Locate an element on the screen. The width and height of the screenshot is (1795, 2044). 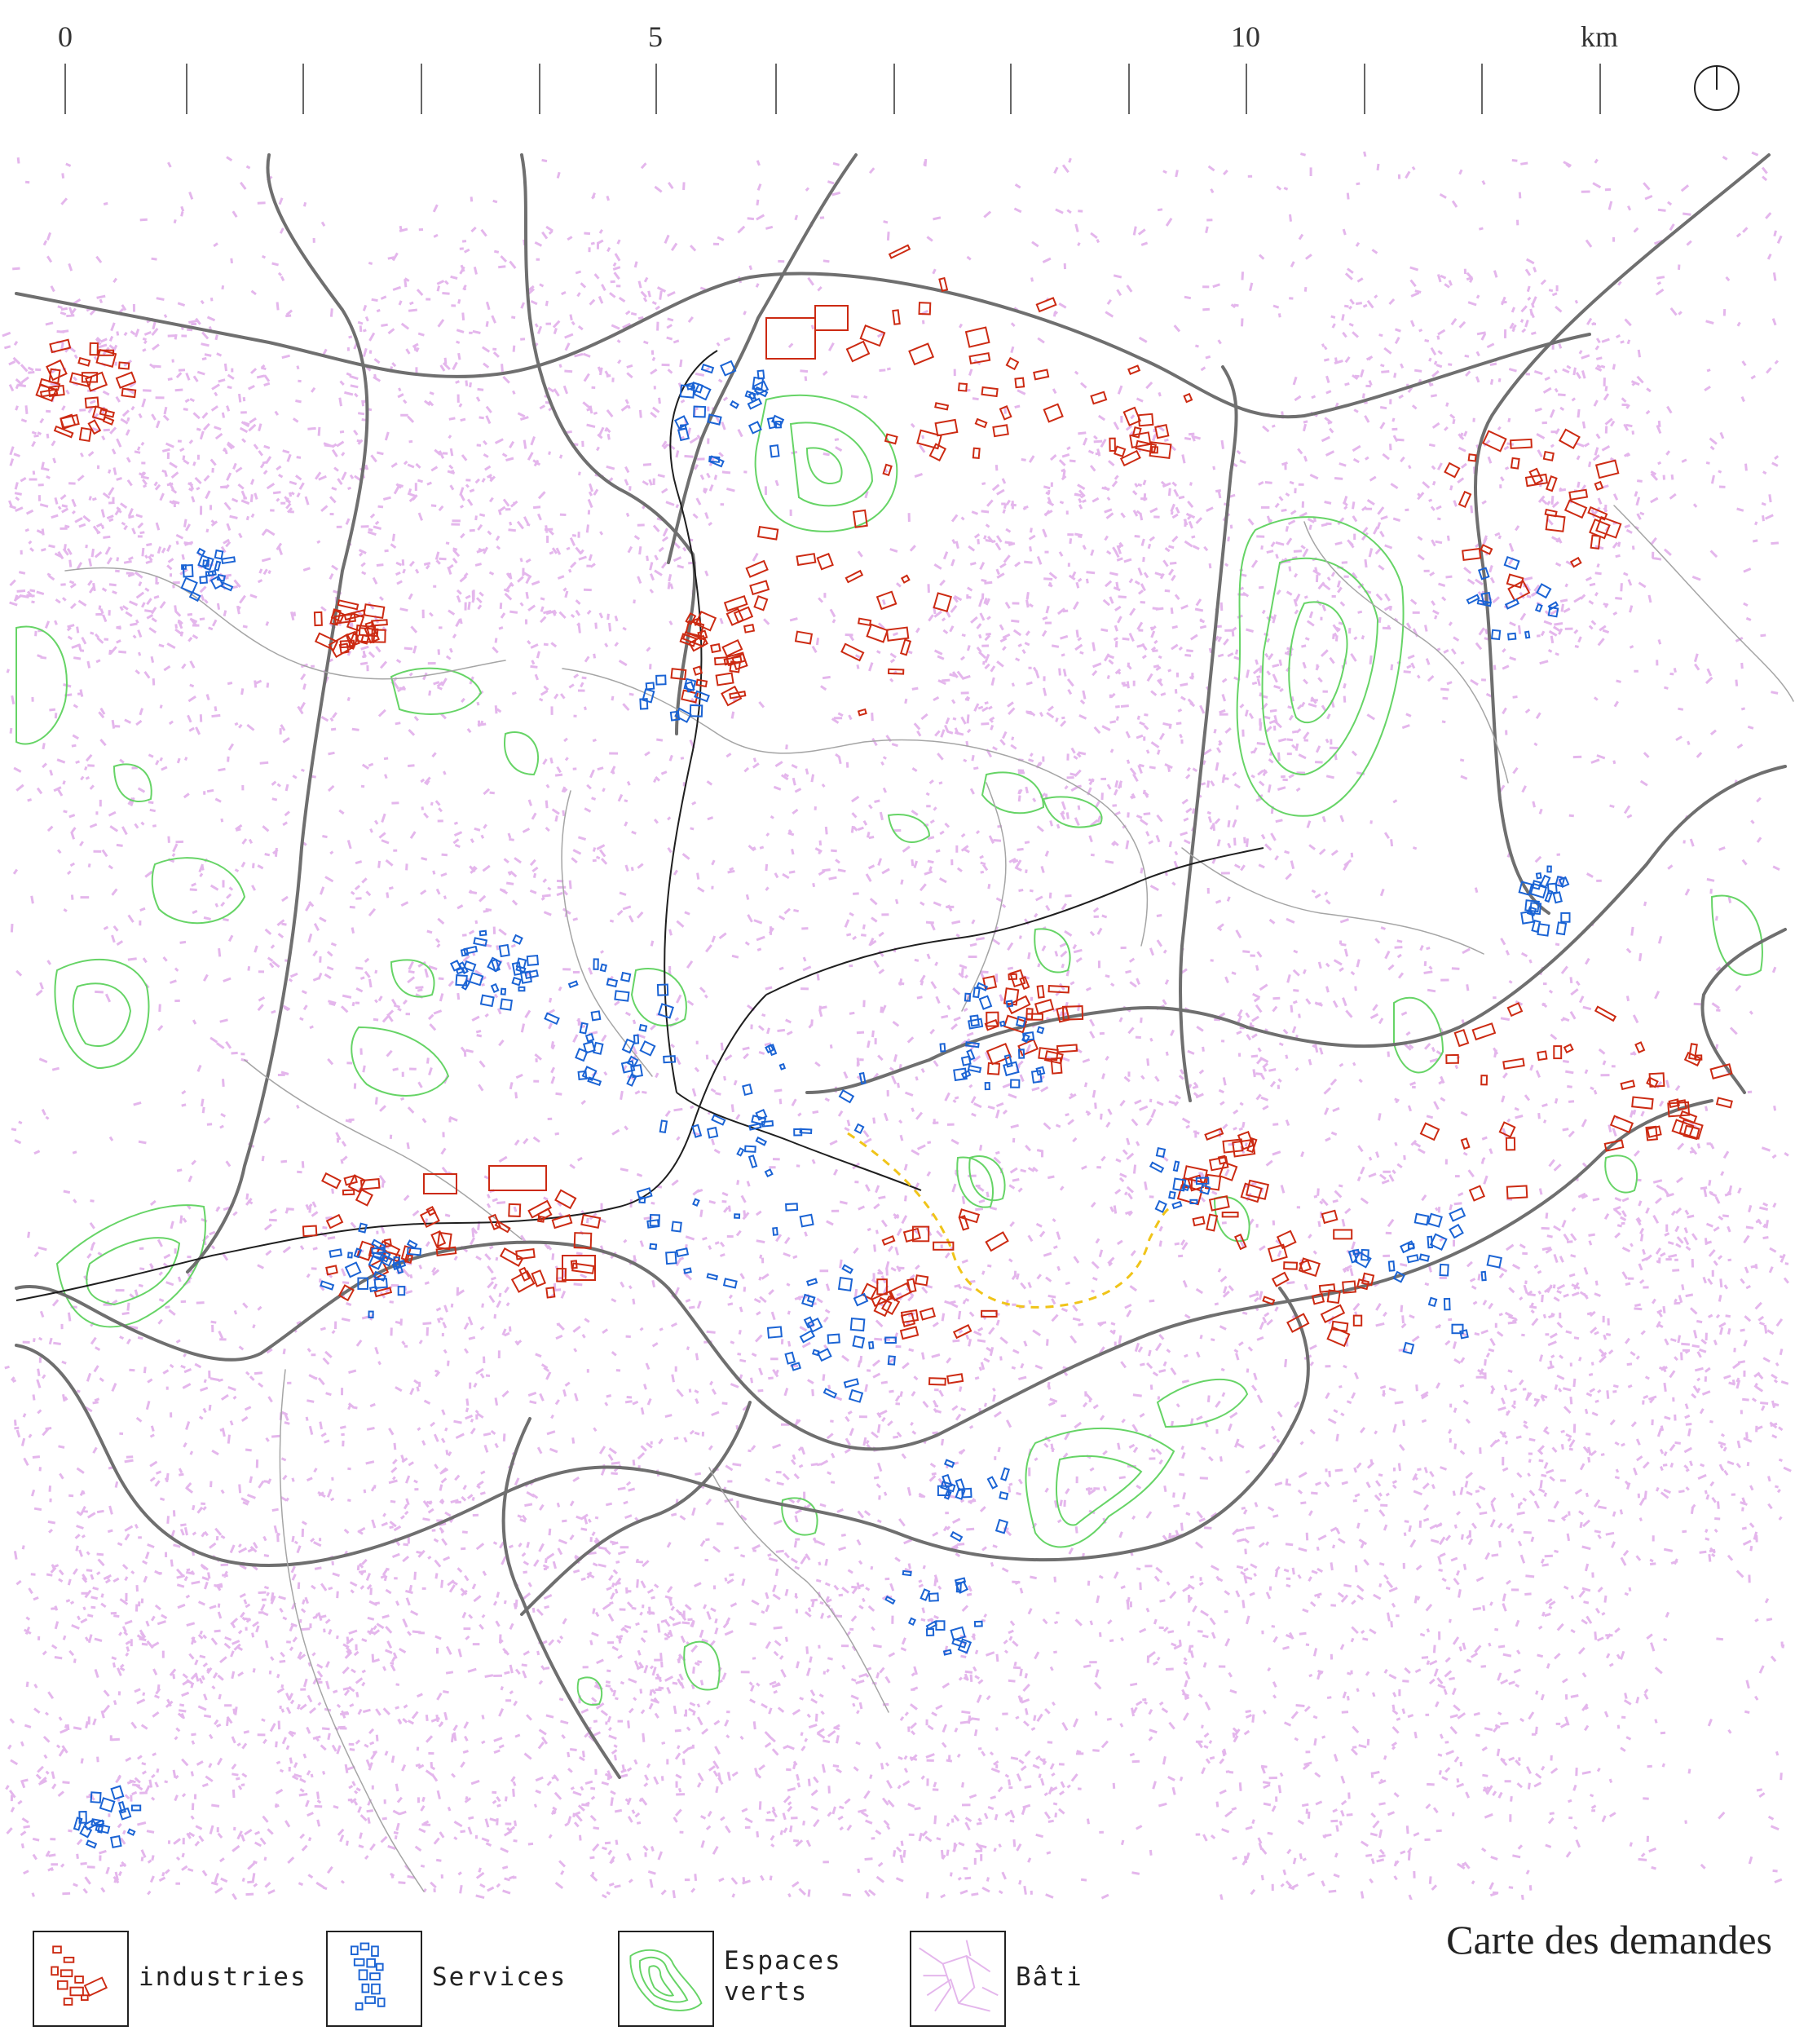
tram-line is located at coordinates (1011, 1220).